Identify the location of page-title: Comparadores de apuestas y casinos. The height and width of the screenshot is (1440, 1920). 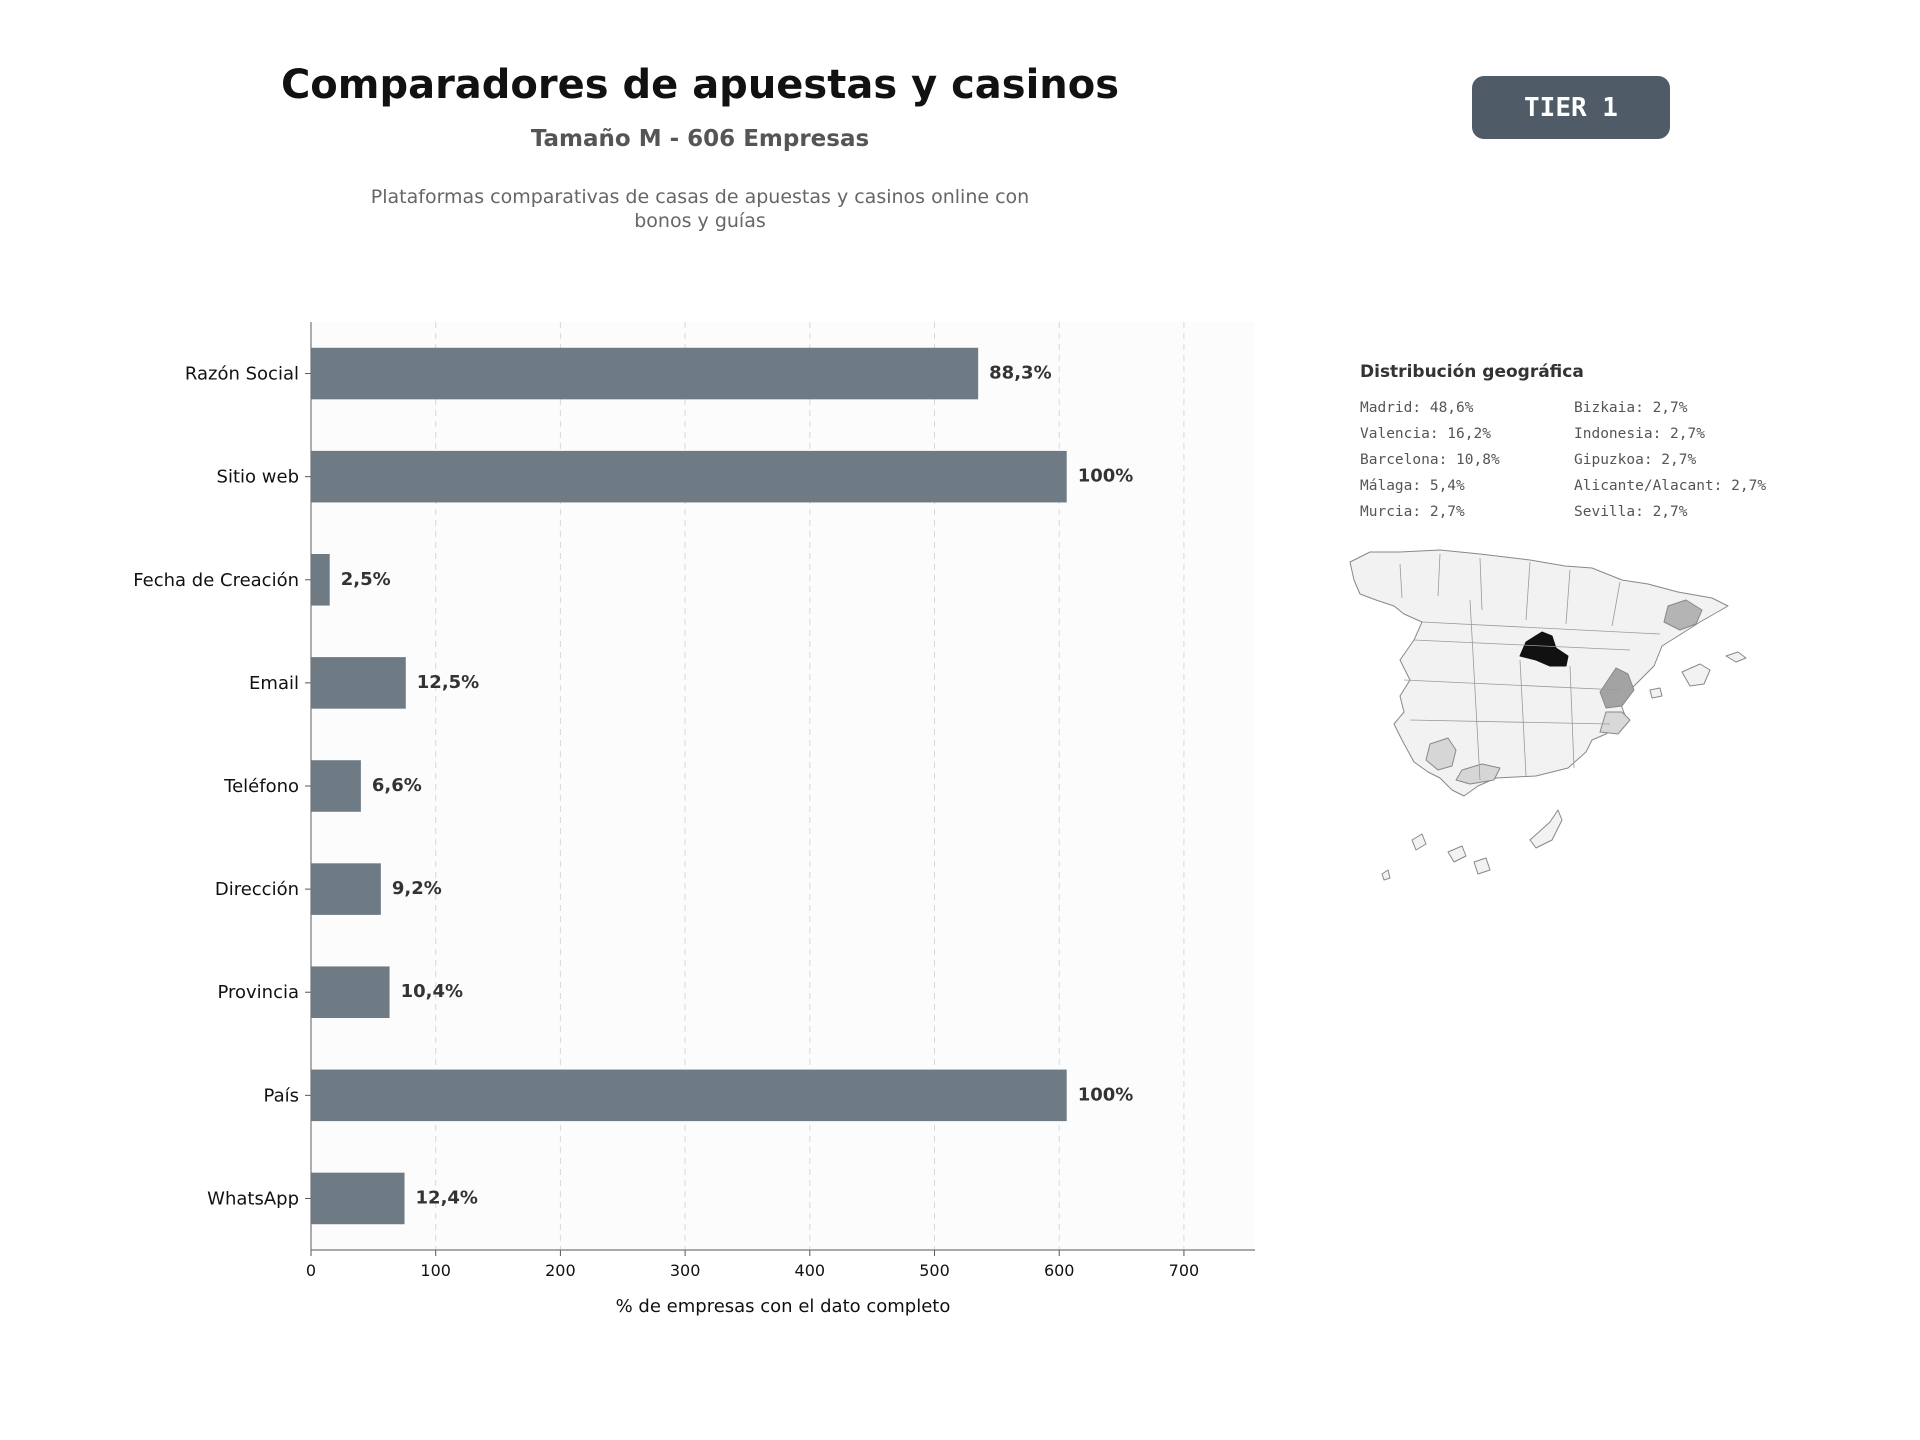
(700, 85).